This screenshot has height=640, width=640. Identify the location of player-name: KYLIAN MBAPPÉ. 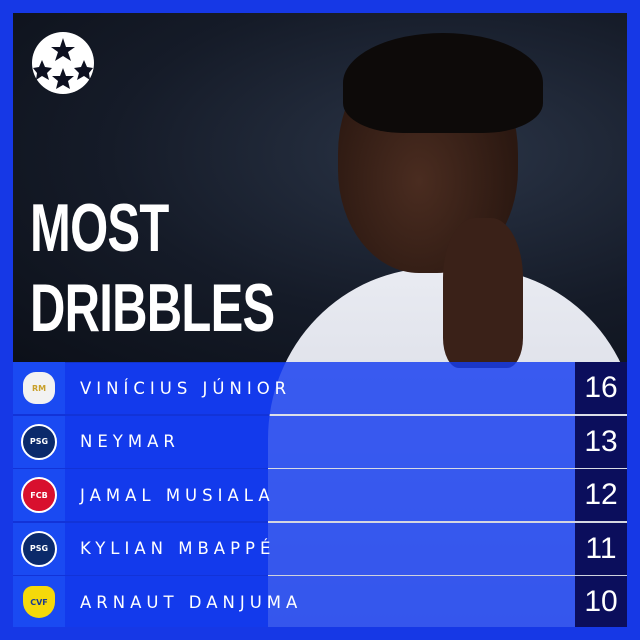
(320, 548).